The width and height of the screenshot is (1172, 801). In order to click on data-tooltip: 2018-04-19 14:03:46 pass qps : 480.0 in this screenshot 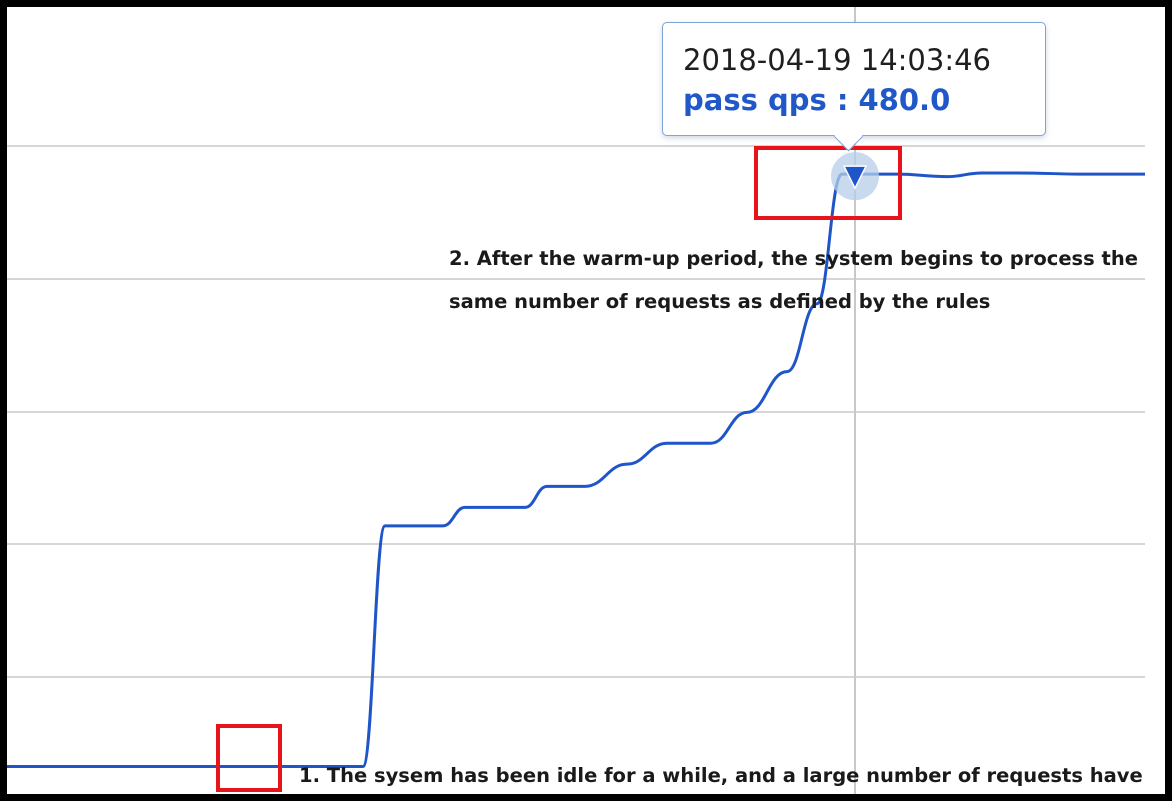, I will do `click(854, 87)`.